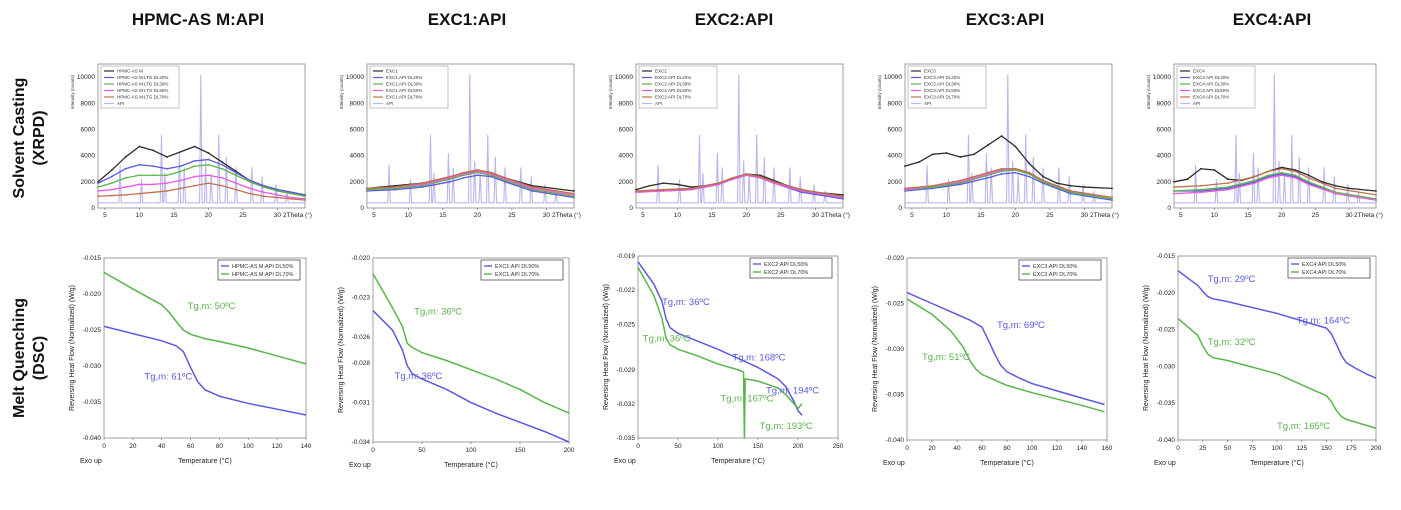  I want to click on xrpd-4-ytick-4: 8000, so click(895, 103).